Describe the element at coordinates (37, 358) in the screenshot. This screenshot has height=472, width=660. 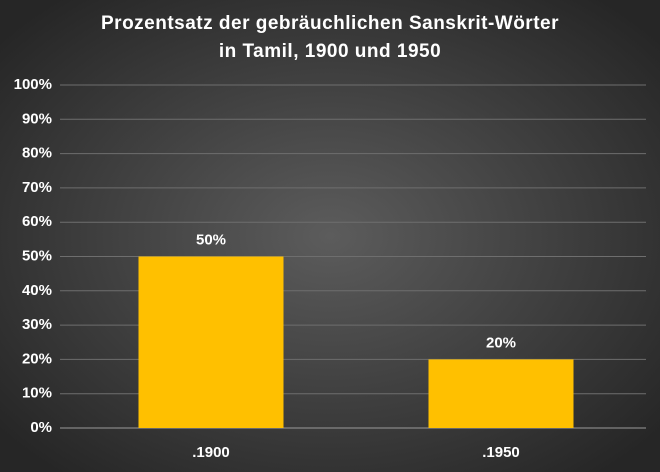
I see `y-tick-label: 20%` at that location.